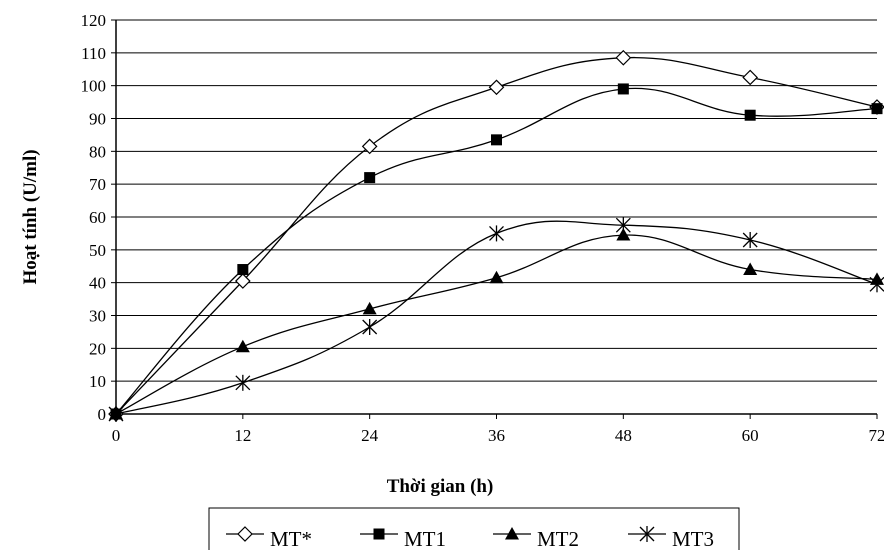  Describe the element at coordinates (97, 151) in the screenshot. I see `y-tick-label: 80` at that location.